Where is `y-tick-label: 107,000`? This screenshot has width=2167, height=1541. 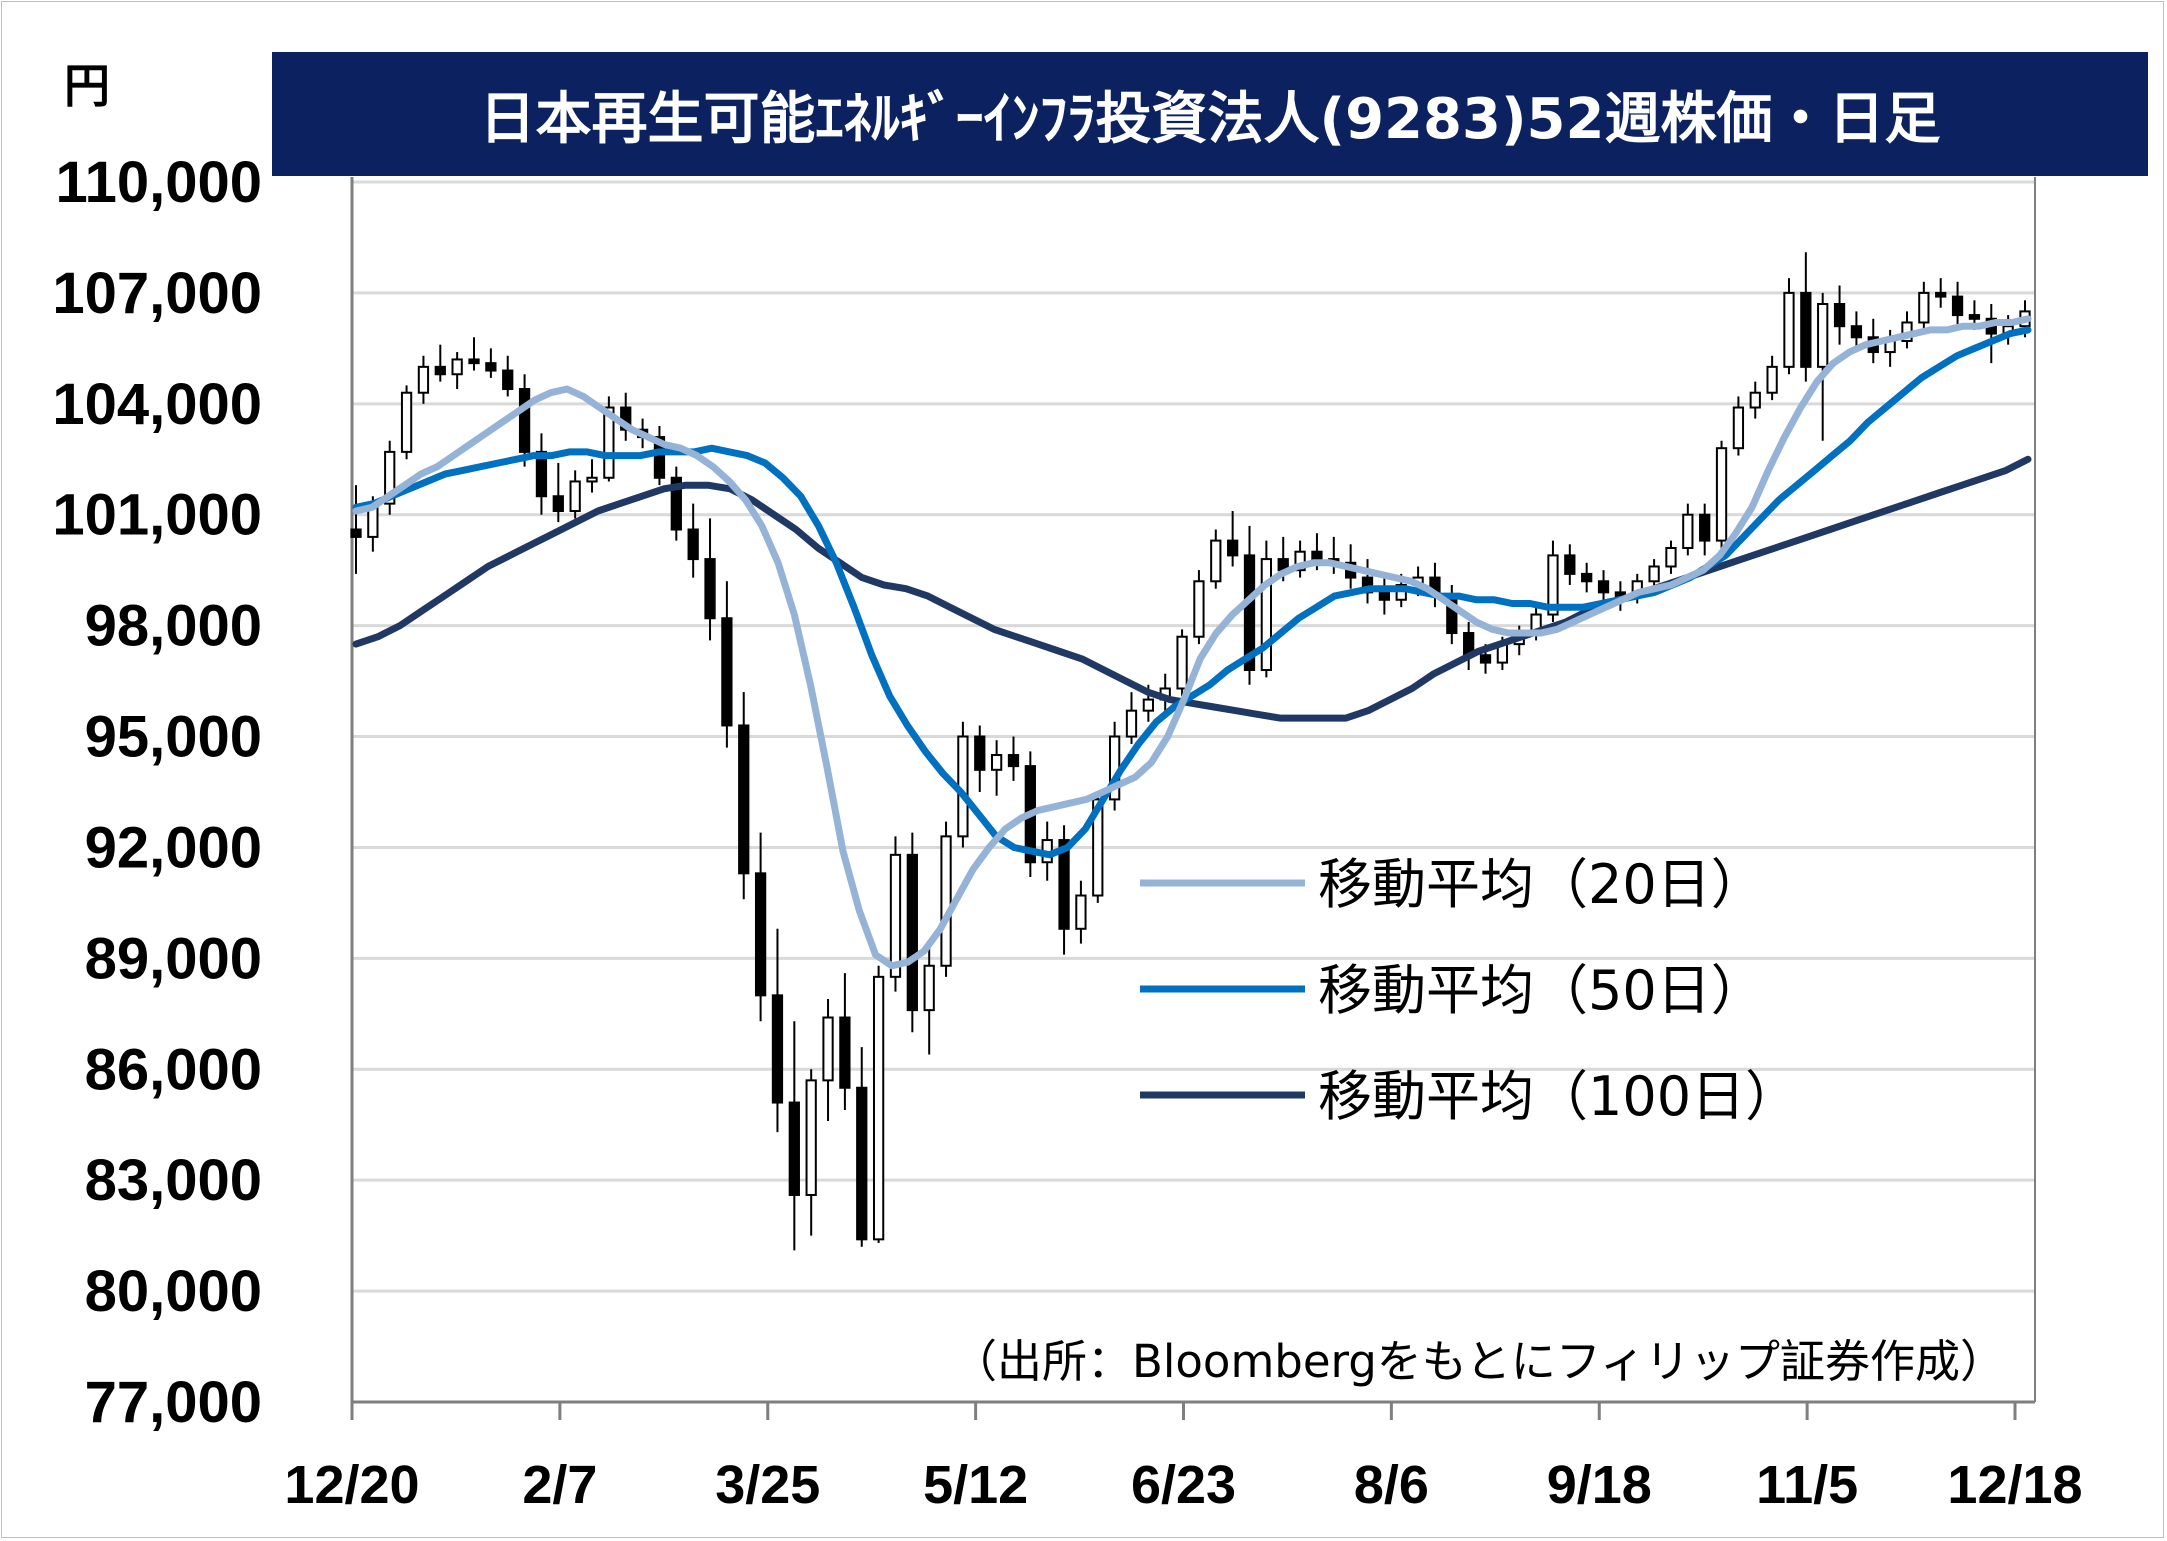
y-tick-label: 107,000 is located at coordinates (157, 293).